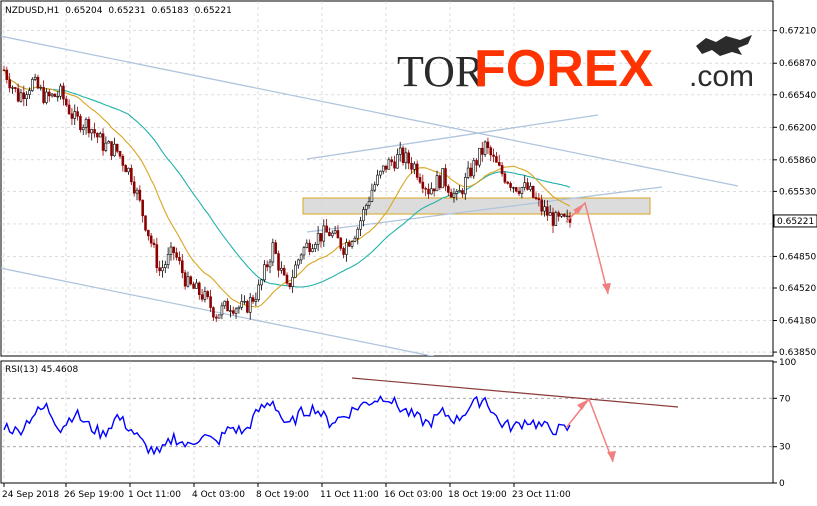 The image size is (817, 506). What do you see at coordinates (218, 495) in the screenshot?
I see `time-tick-label: 4 Oct 03:00` at bounding box center [218, 495].